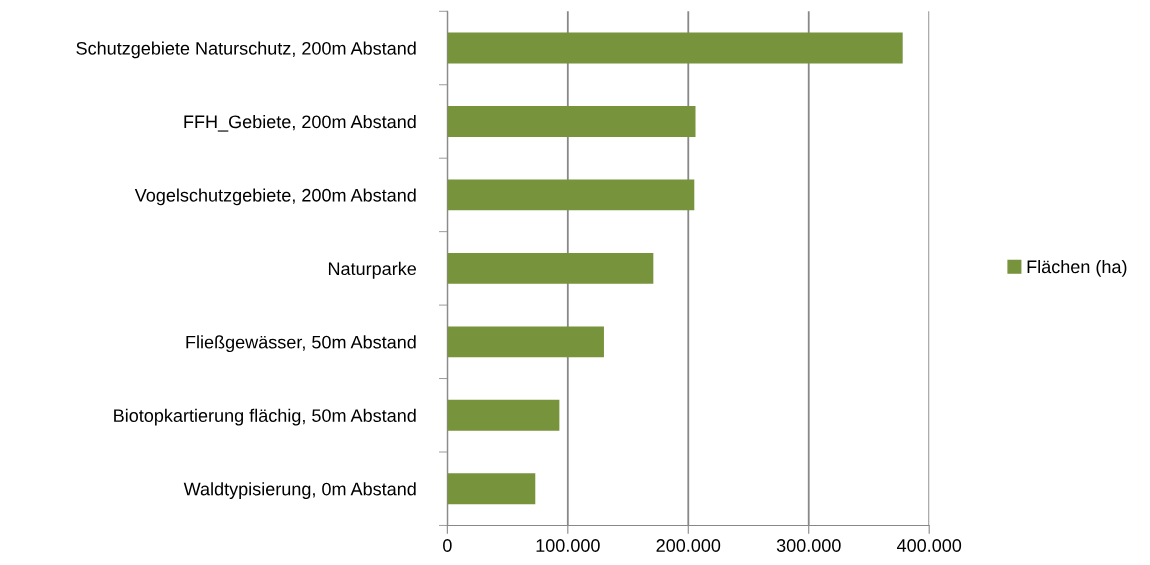 The image size is (1150, 565). I want to click on x-tick-label: 100.000, so click(568, 545).